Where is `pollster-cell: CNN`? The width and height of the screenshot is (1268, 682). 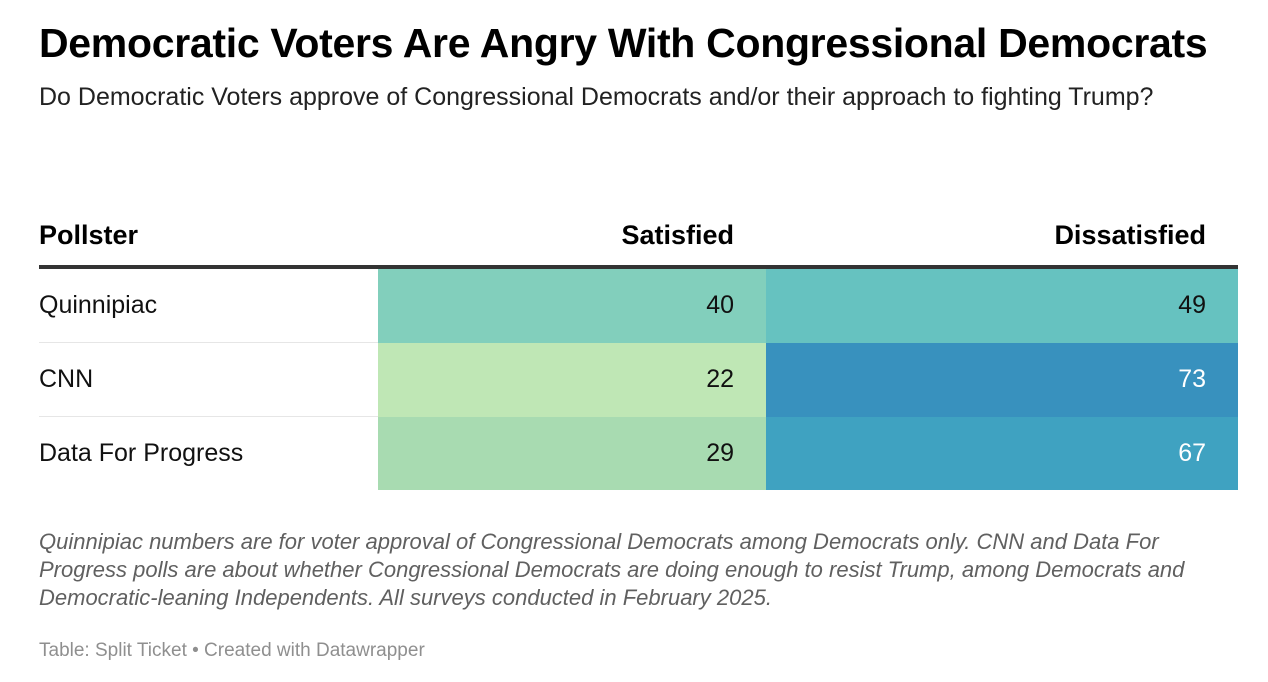 pollster-cell: CNN is located at coordinates (208, 379).